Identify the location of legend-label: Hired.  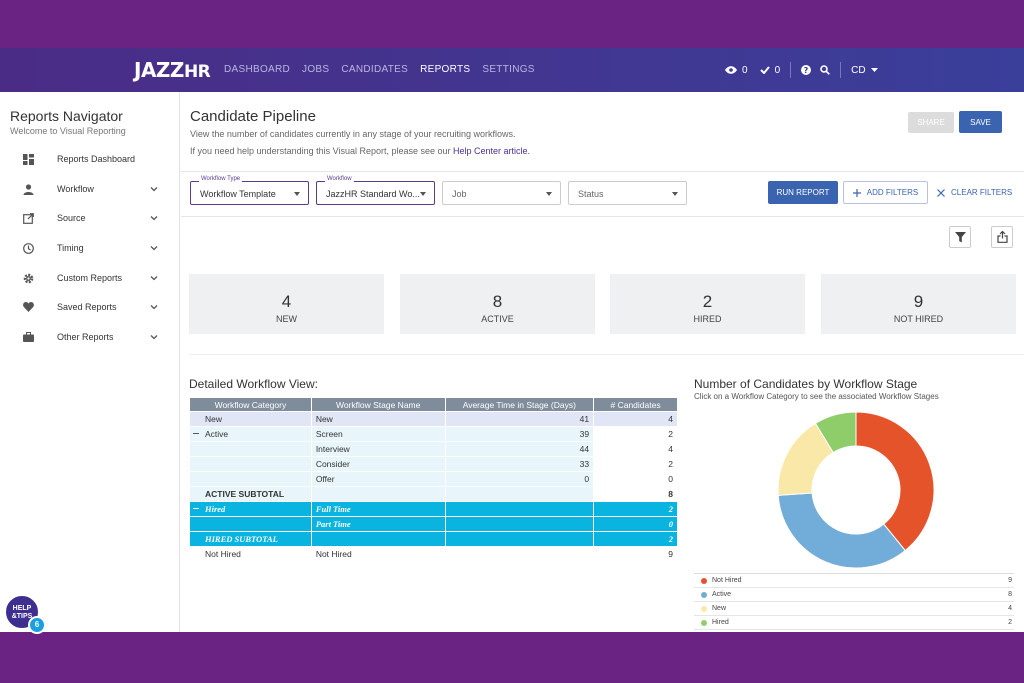
(720, 622).